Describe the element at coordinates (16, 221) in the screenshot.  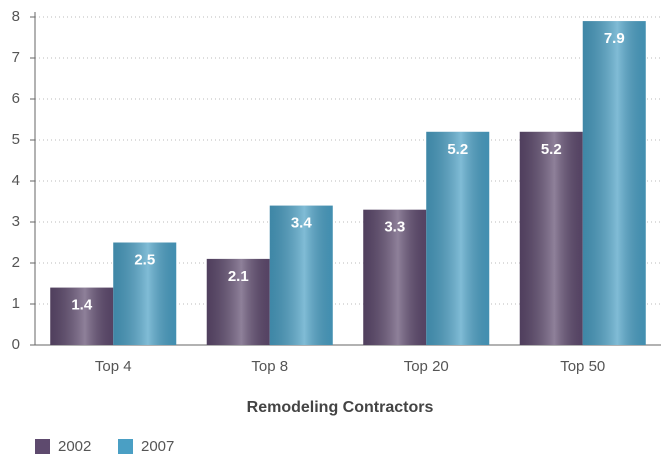
I see `y-tick-label: 3` at that location.